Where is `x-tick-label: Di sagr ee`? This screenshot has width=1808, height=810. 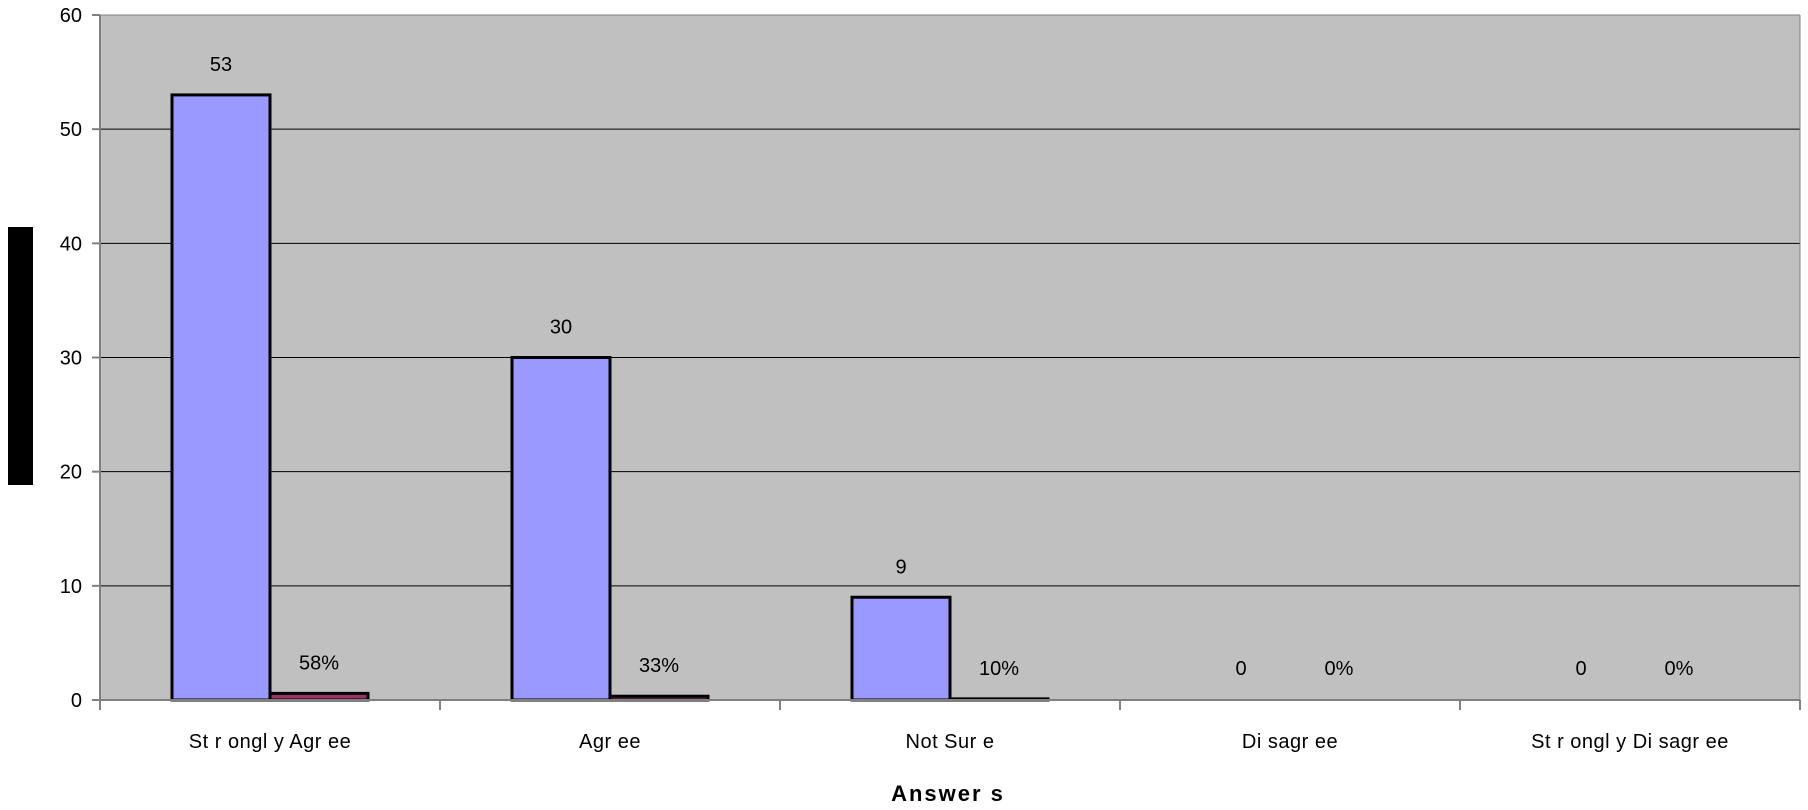
x-tick-label: Di sagr ee is located at coordinates (1290, 742).